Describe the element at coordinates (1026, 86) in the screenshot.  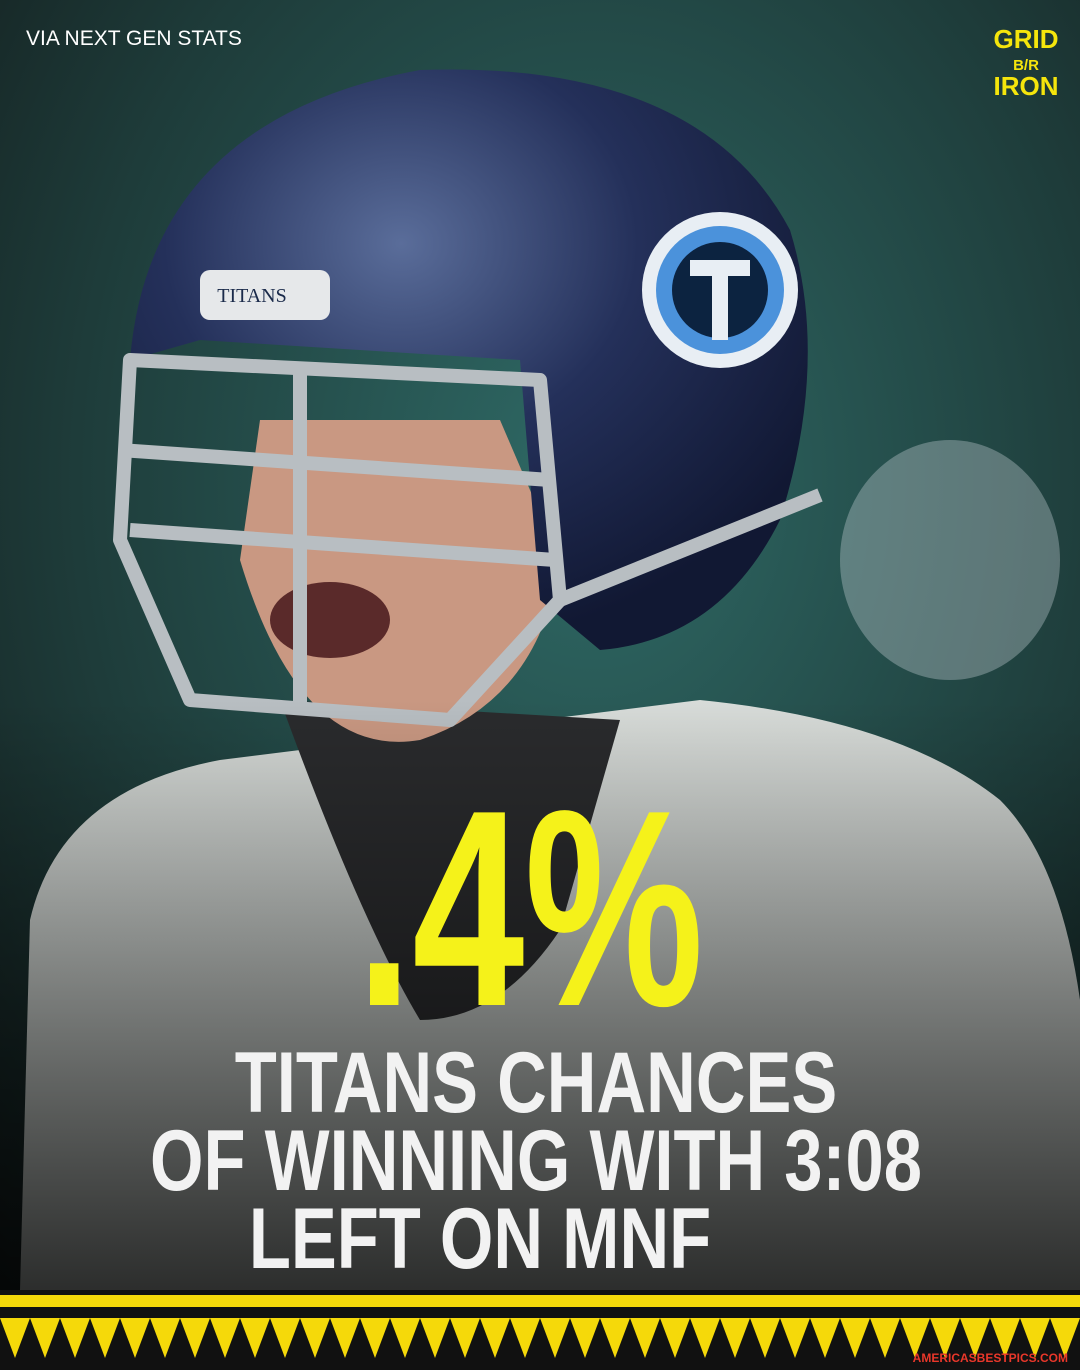
I see `logo-bottom: IRON` at that location.